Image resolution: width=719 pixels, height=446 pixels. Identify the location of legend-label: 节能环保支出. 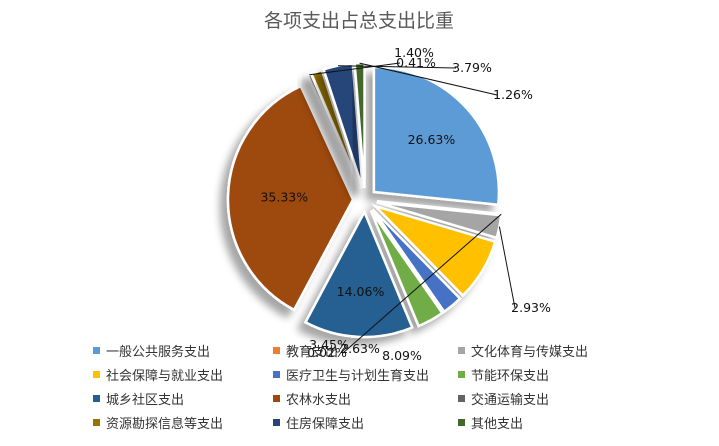
(510, 376).